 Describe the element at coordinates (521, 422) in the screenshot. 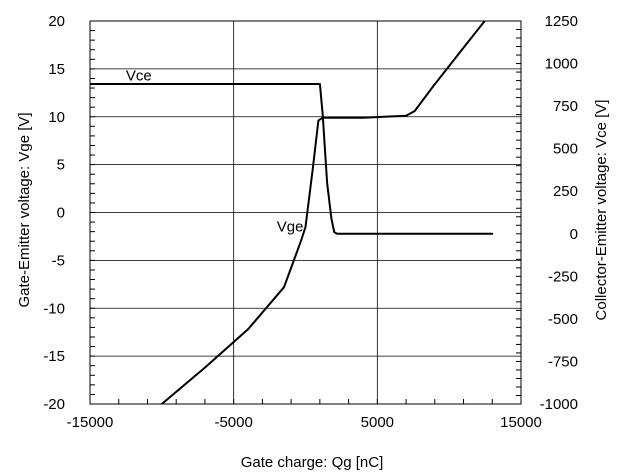

I see `x-tick-label: 15000` at that location.